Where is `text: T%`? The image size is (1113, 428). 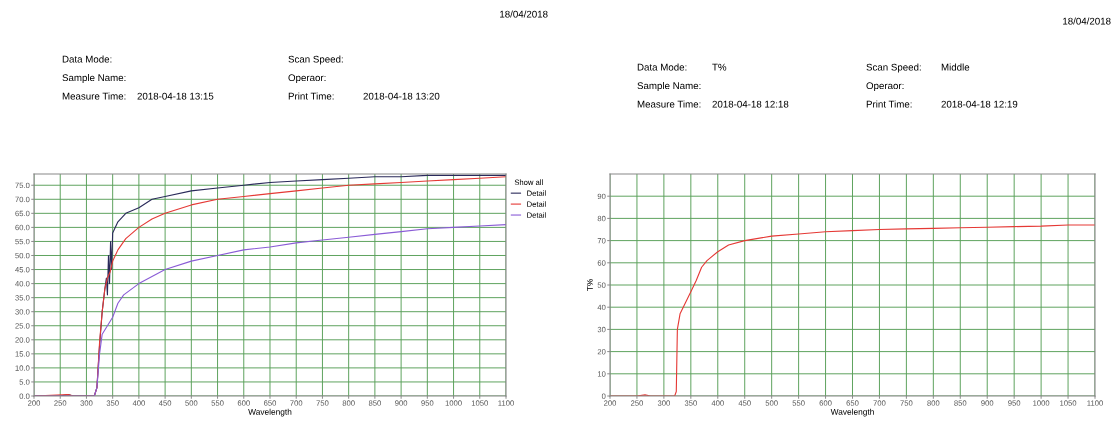
text: T% is located at coordinates (719, 67).